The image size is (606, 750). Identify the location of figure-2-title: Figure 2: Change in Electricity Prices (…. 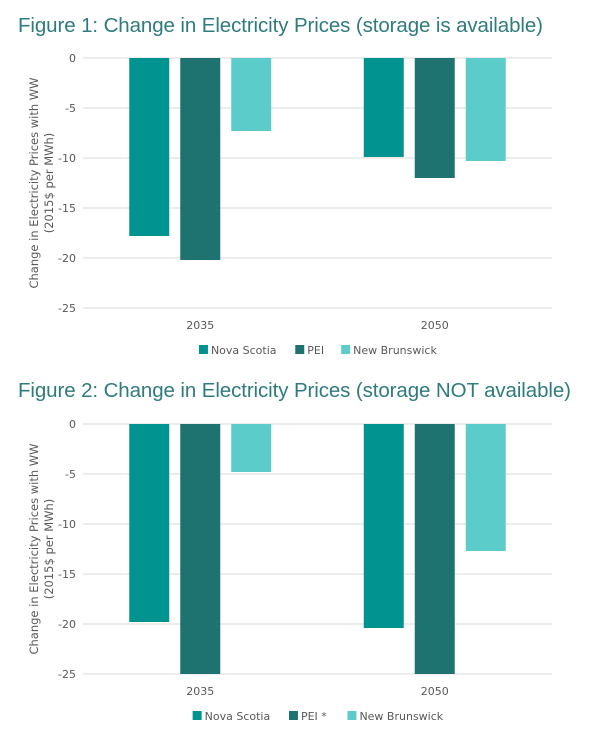
(294, 390).